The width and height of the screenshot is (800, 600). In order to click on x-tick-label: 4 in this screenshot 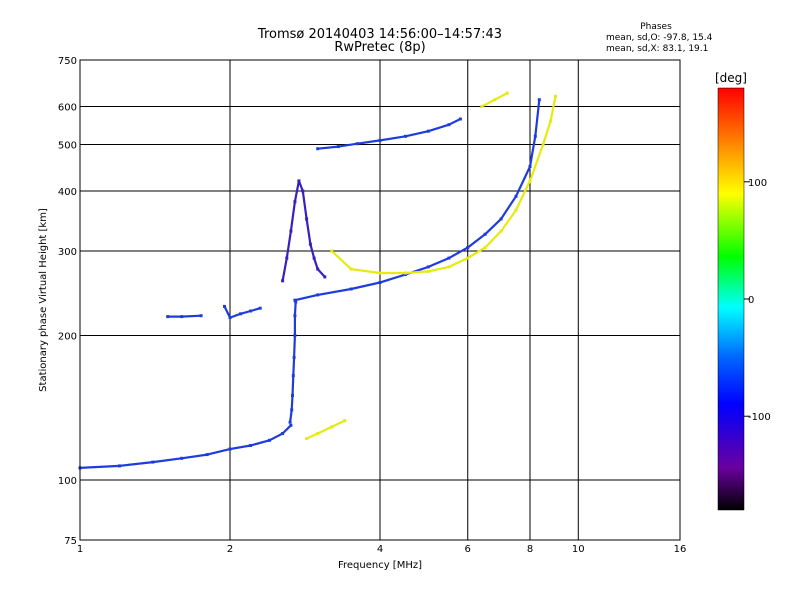, I will do `click(380, 549)`.